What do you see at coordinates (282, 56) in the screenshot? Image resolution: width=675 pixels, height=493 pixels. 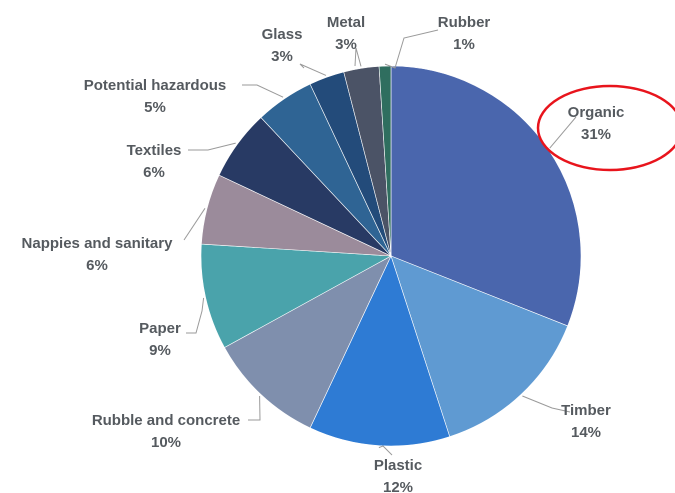 I see `slice-value-glass: 3%` at bounding box center [282, 56].